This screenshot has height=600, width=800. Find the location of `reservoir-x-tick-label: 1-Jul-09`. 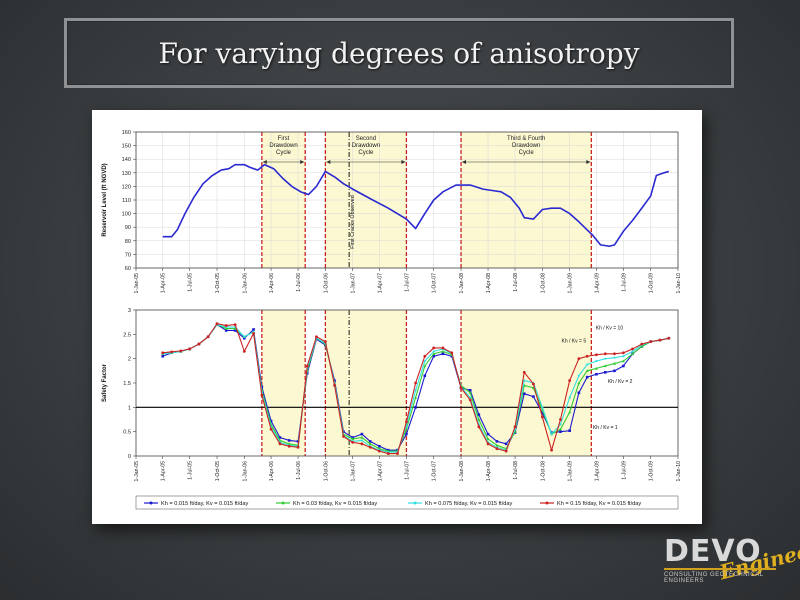

reservoir-x-tick-label: 1-Jul-09 is located at coordinates (624, 282).